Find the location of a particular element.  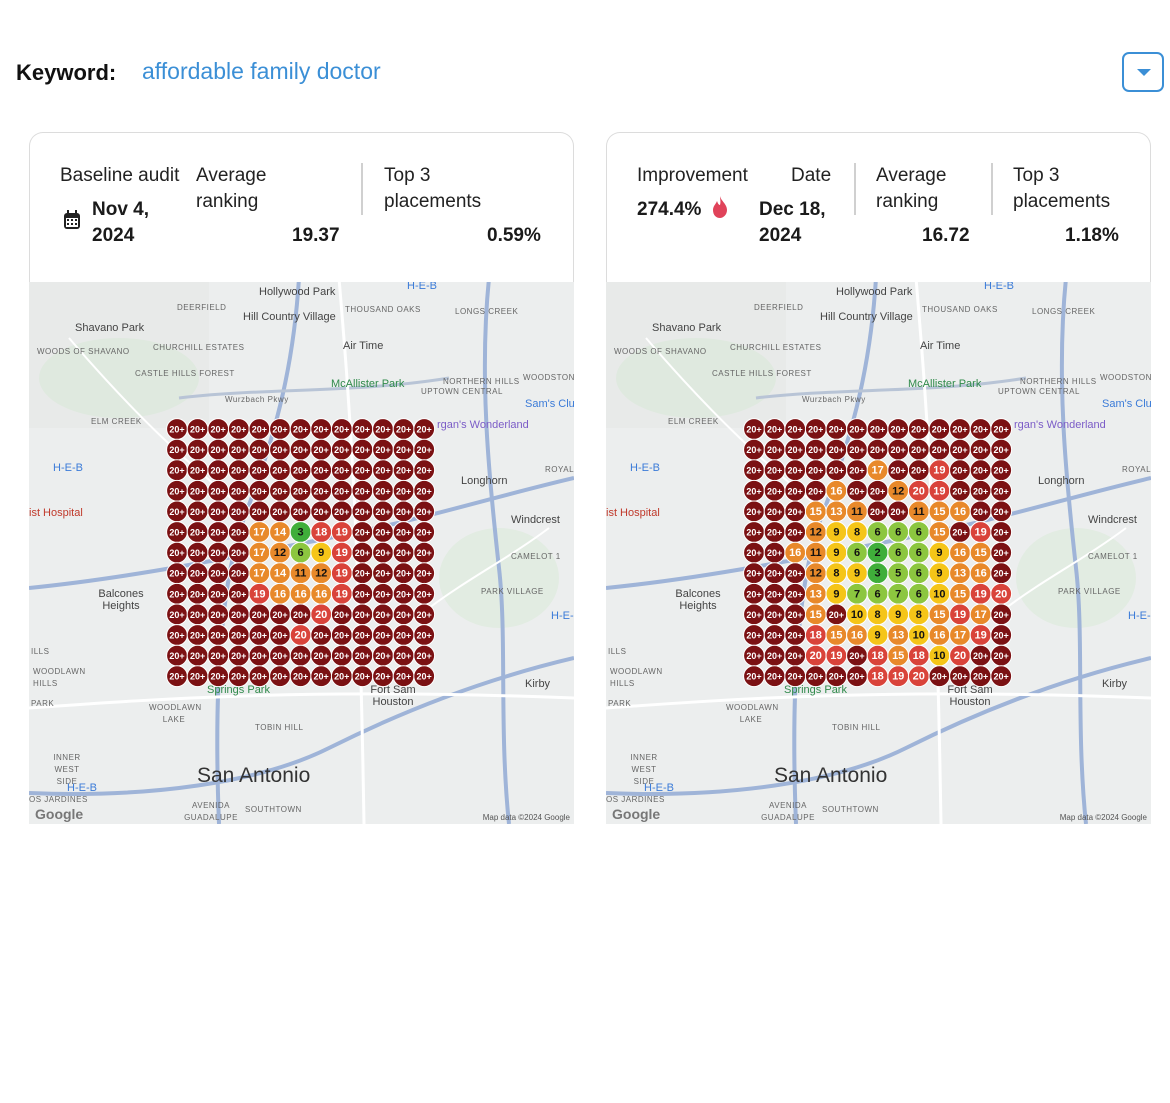

current-top3-label-2: placements is located at coordinates (1062, 201).